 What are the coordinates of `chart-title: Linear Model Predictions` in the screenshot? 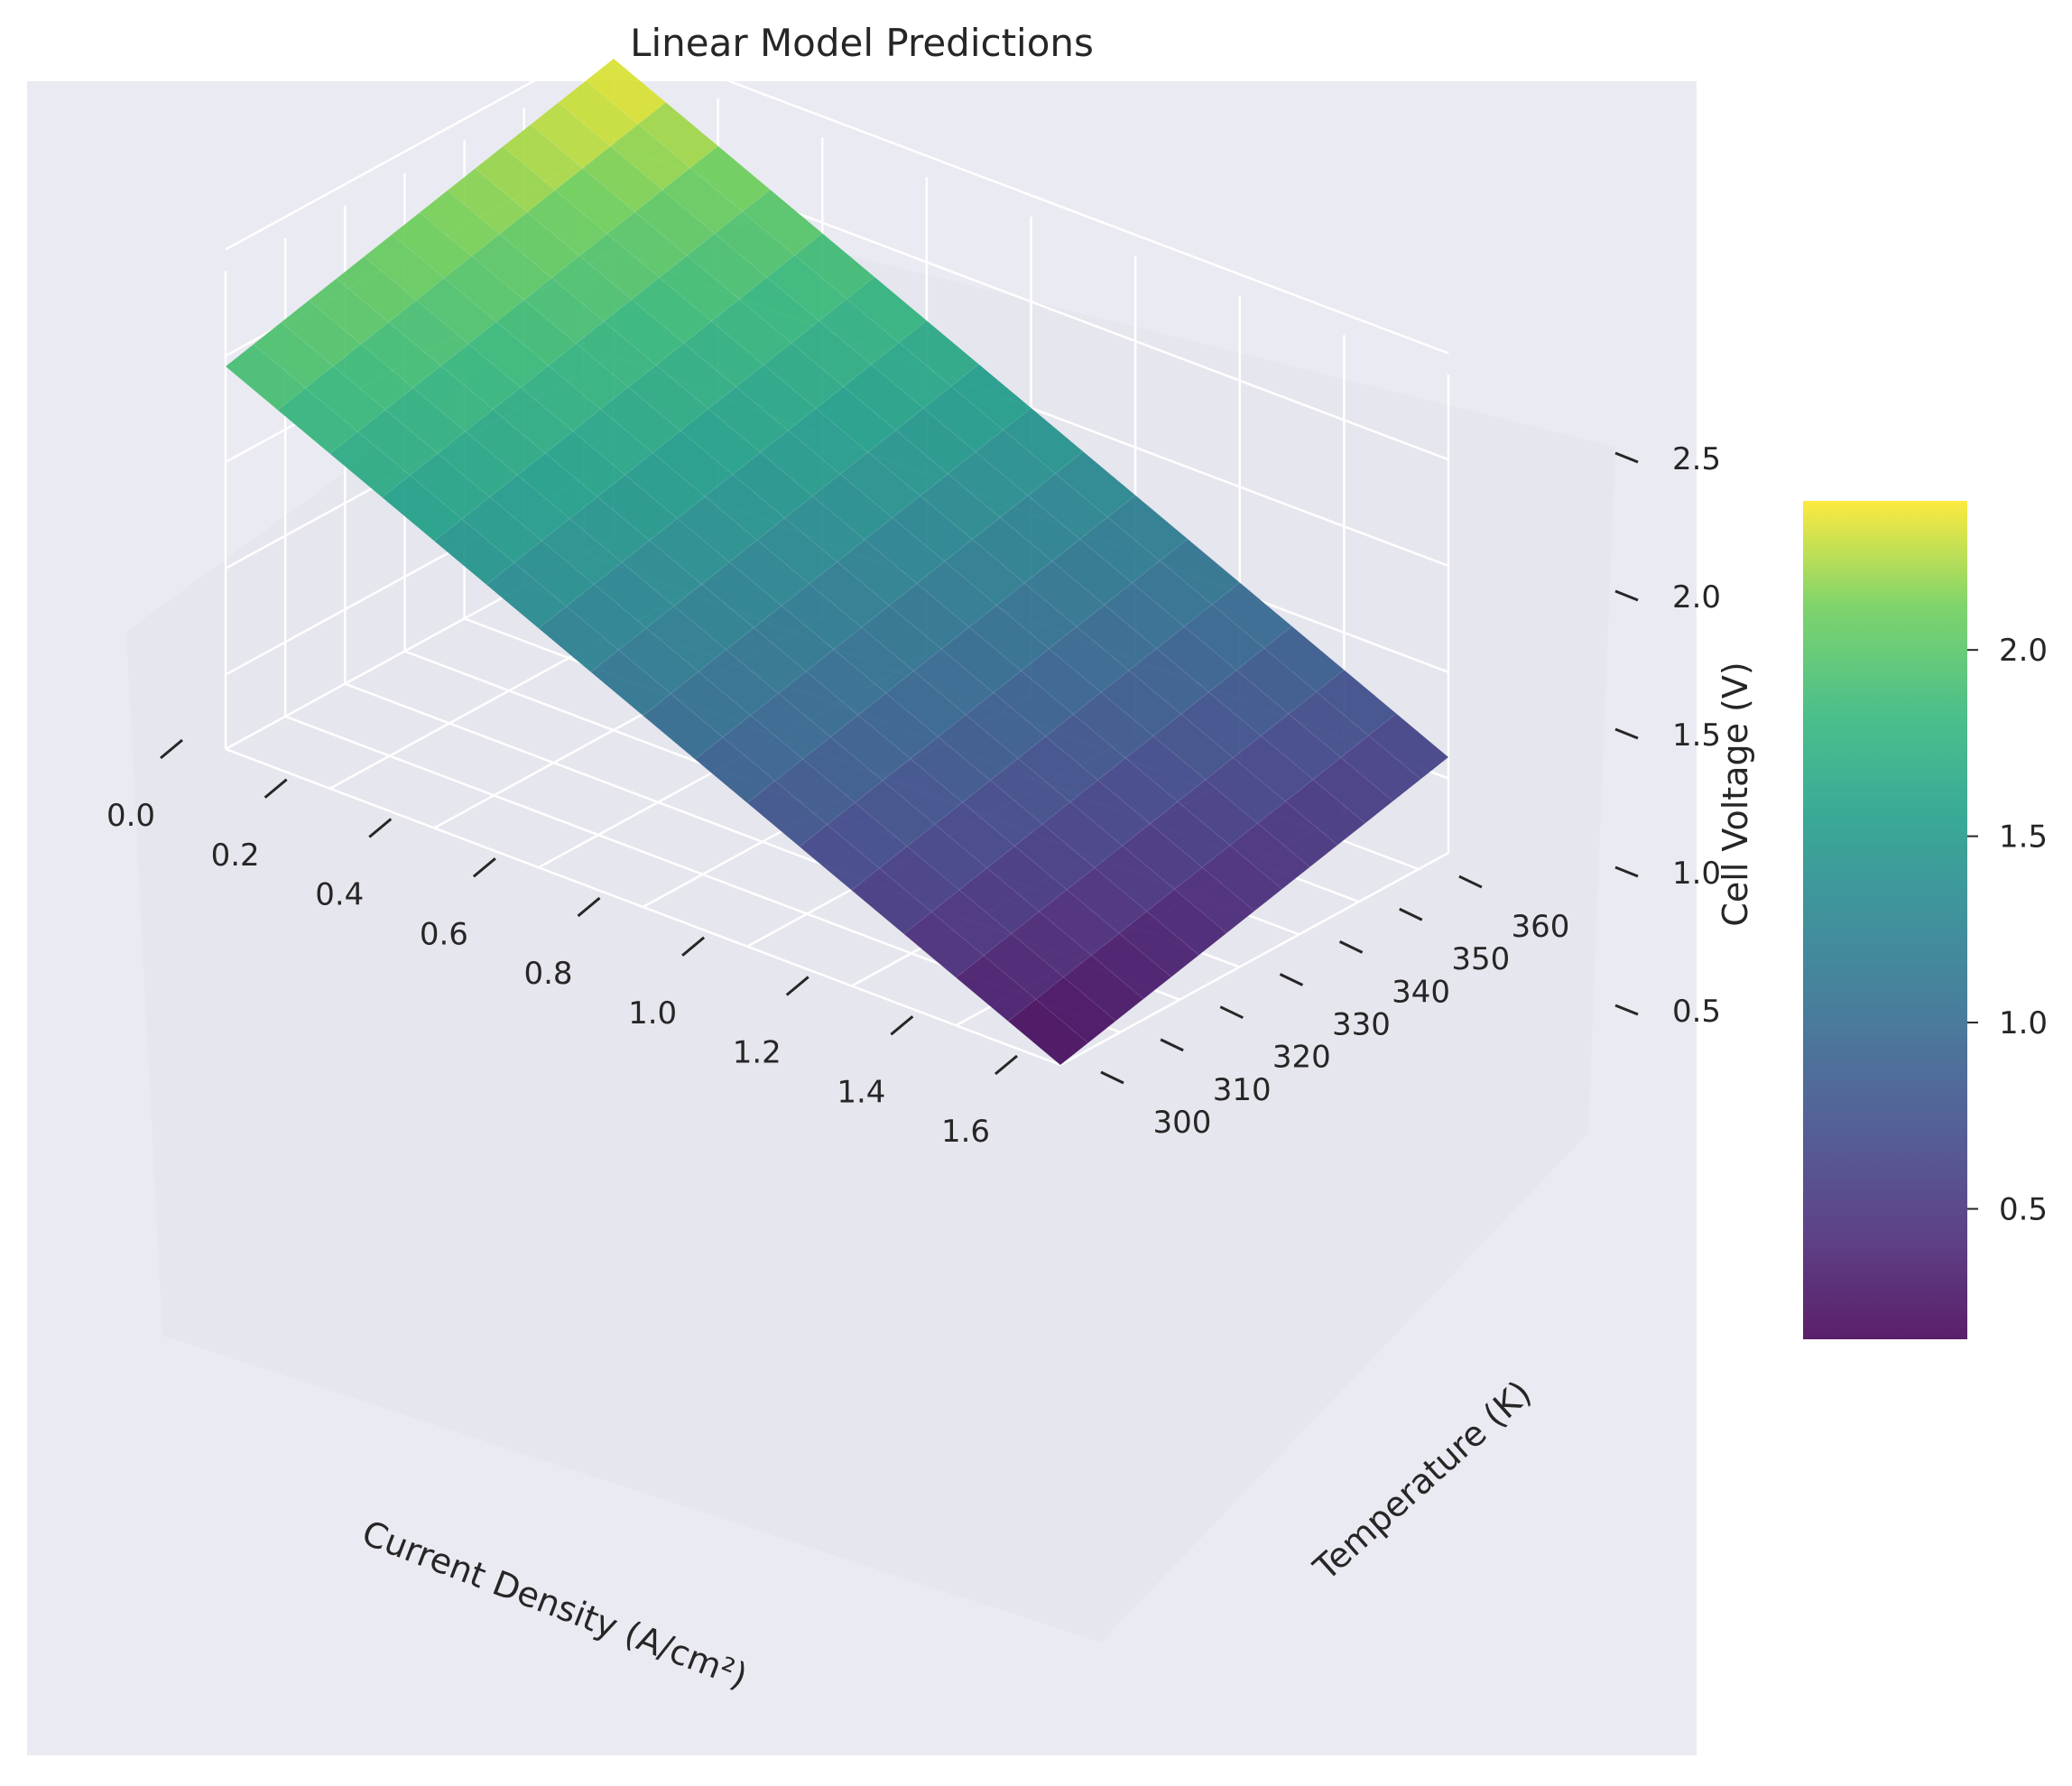 It's located at (862, 43).